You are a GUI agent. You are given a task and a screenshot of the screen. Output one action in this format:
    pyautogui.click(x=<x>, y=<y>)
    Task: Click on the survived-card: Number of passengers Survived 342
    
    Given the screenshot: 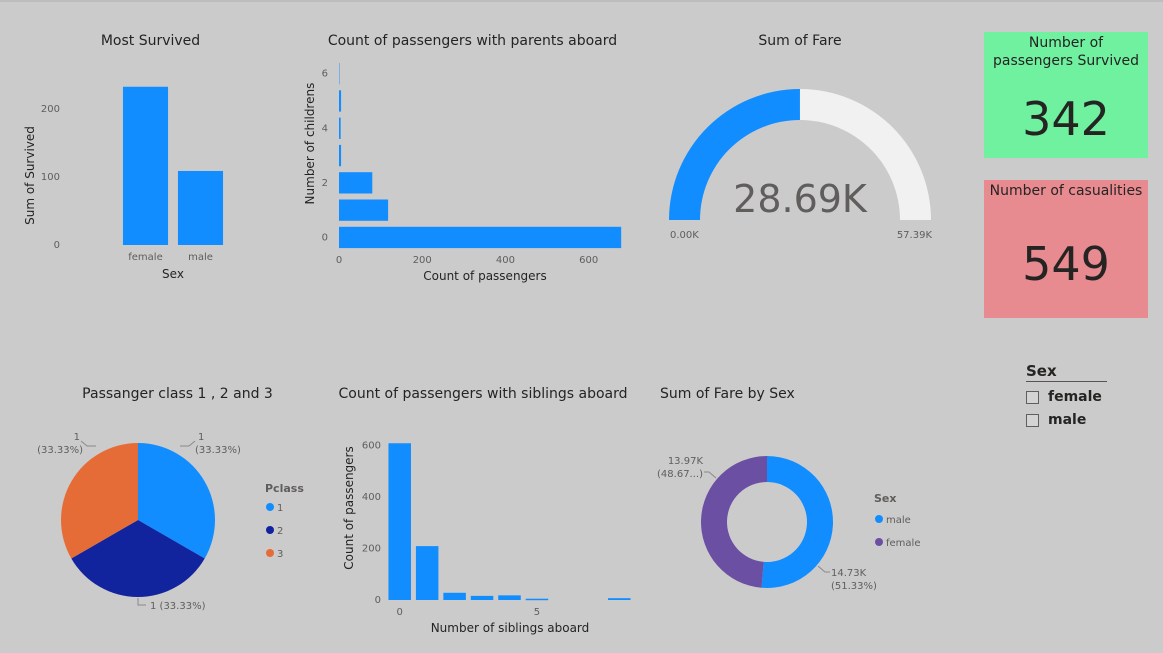 What is the action you would take?
    pyautogui.click(x=1066, y=95)
    